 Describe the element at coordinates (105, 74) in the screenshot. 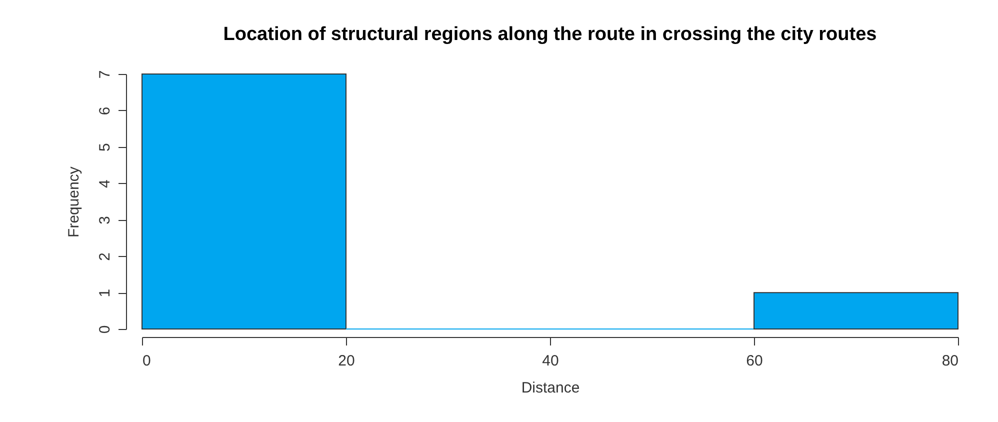

I see `y-tick-label: 7` at that location.